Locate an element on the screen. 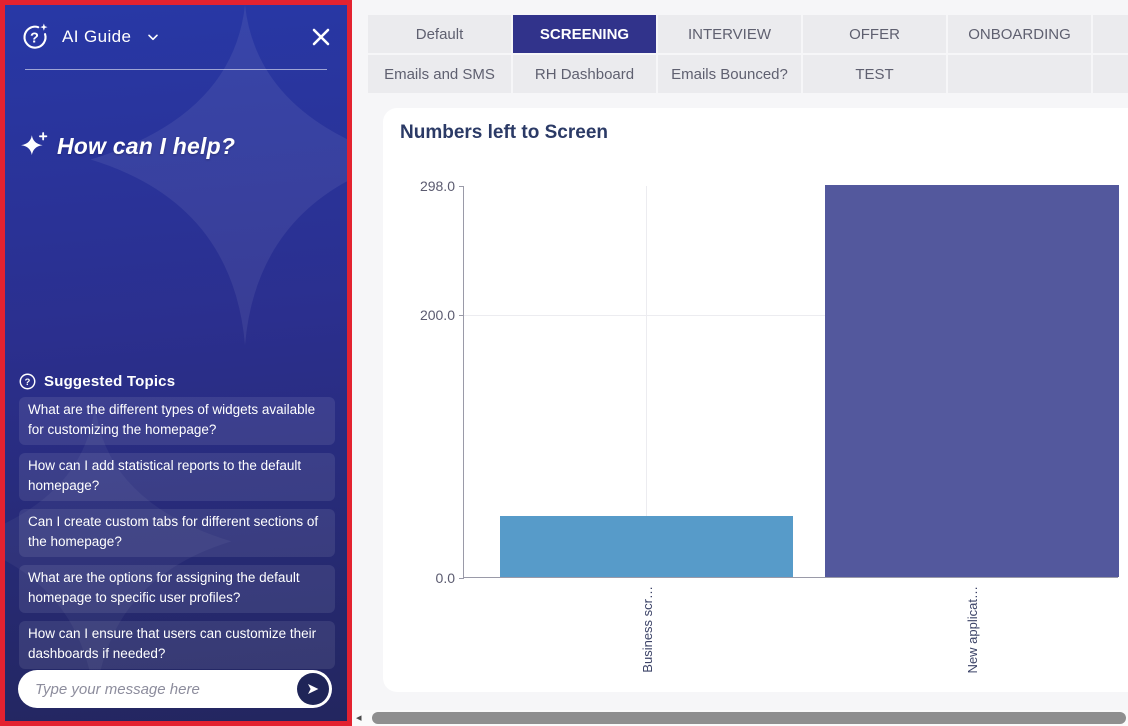 The width and height of the screenshot is (1128, 726). send-button is located at coordinates (313, 689).